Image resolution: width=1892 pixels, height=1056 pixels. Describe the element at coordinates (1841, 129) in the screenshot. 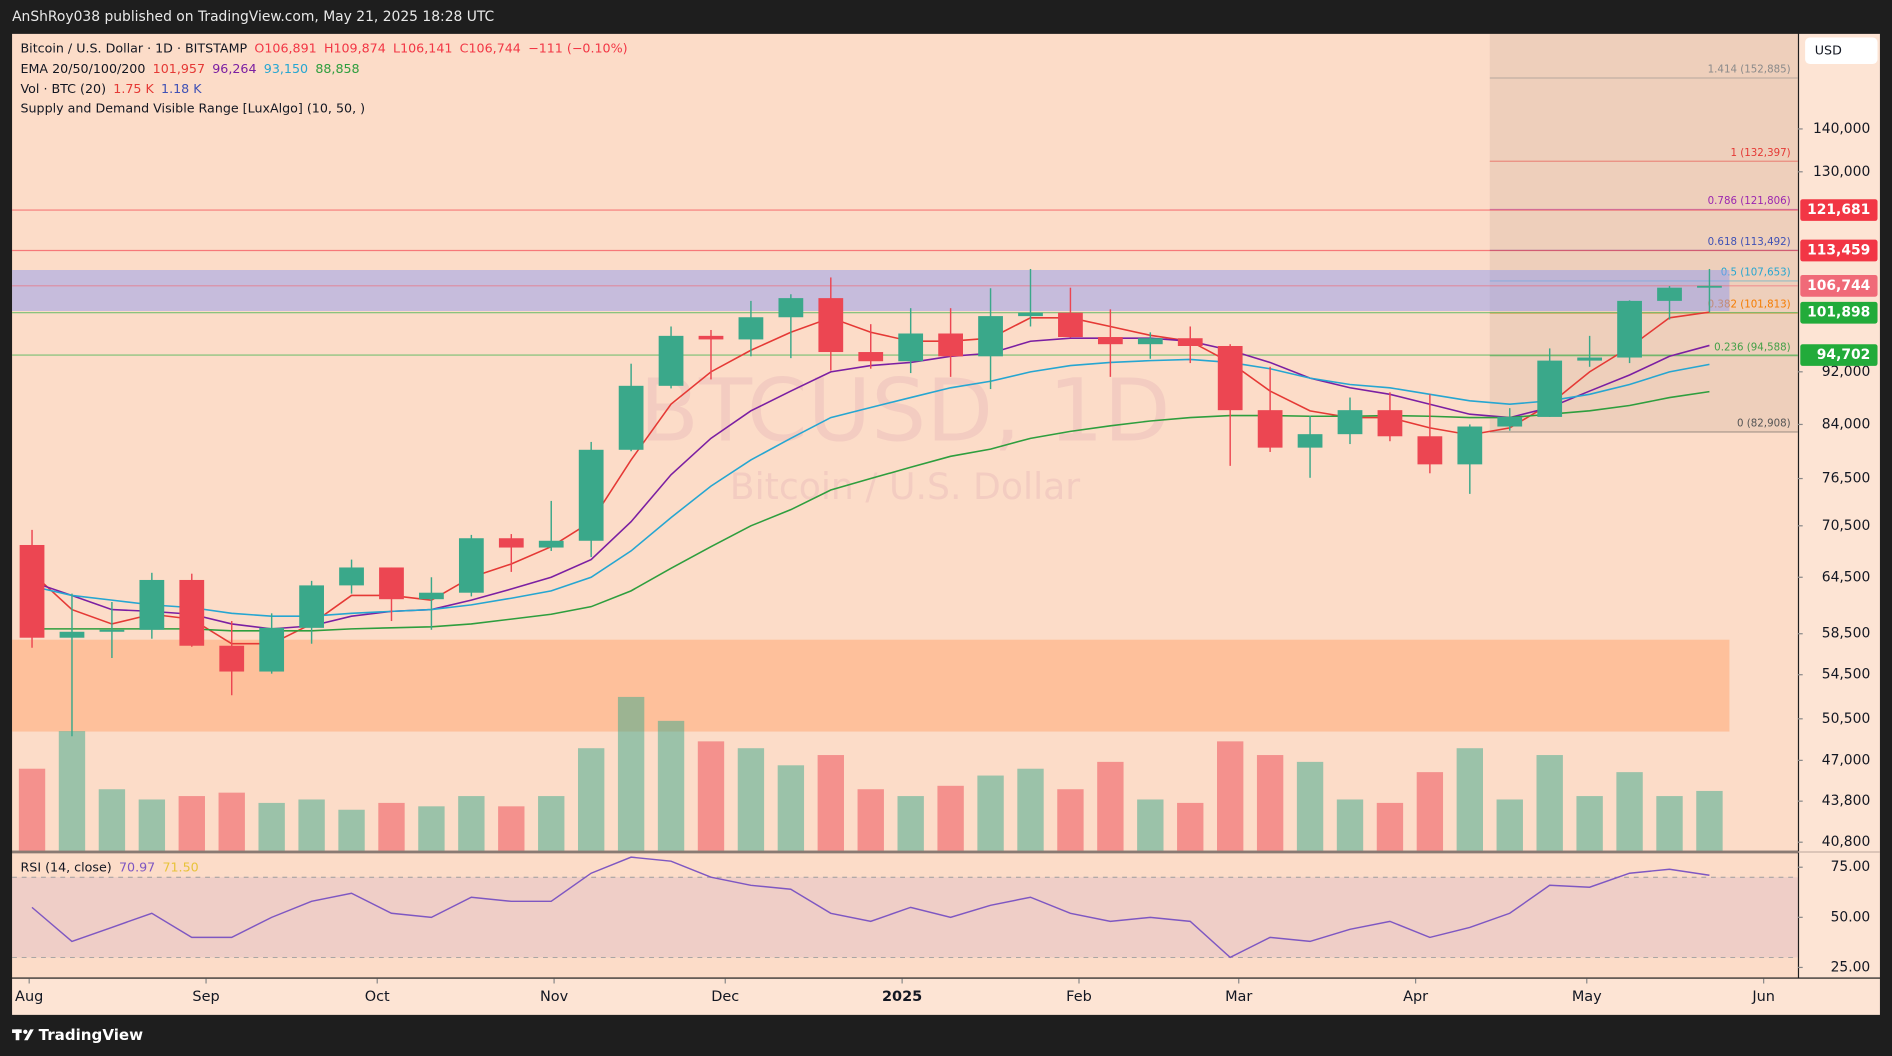

I see `y-tick-label: 140,000` at that location.